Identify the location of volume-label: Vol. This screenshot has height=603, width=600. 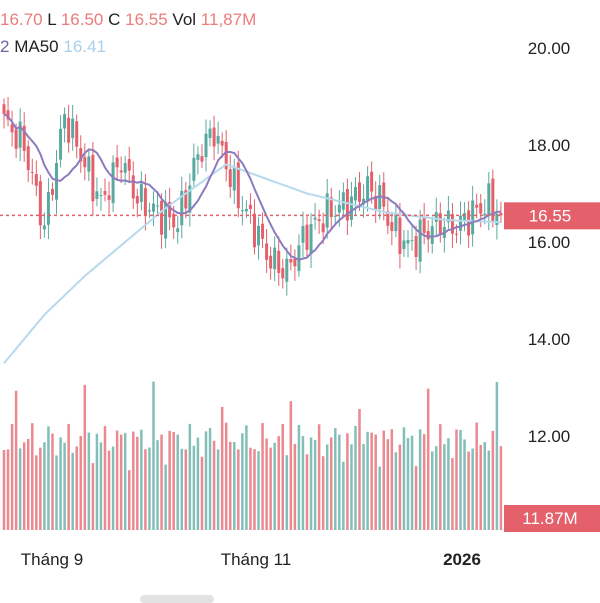
(184, 19).